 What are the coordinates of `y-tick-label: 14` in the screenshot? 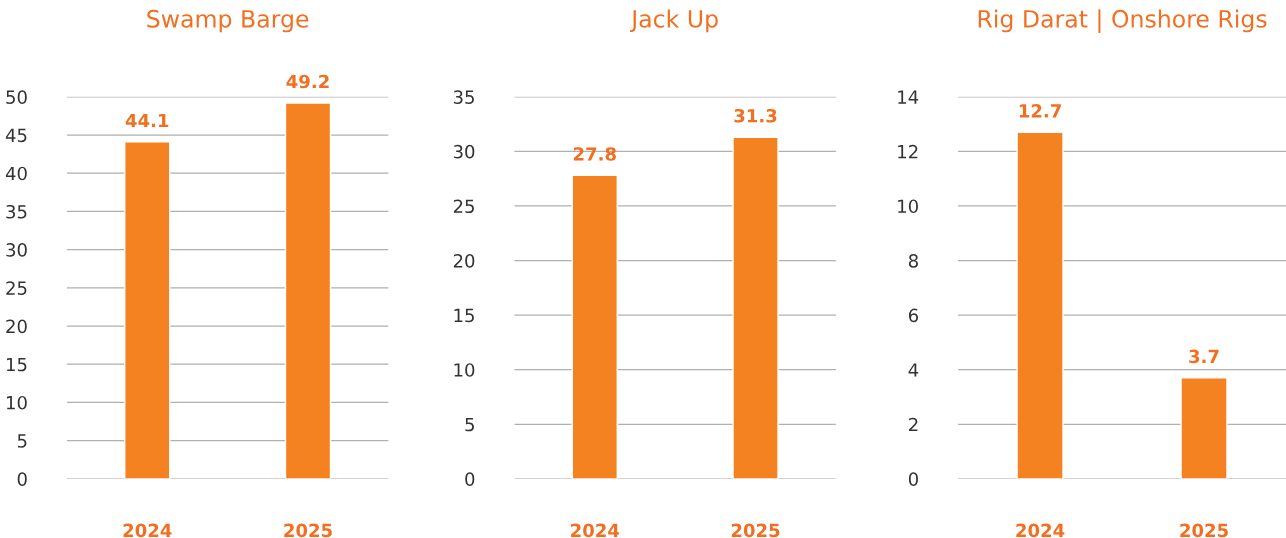 It's located at (908, 97).